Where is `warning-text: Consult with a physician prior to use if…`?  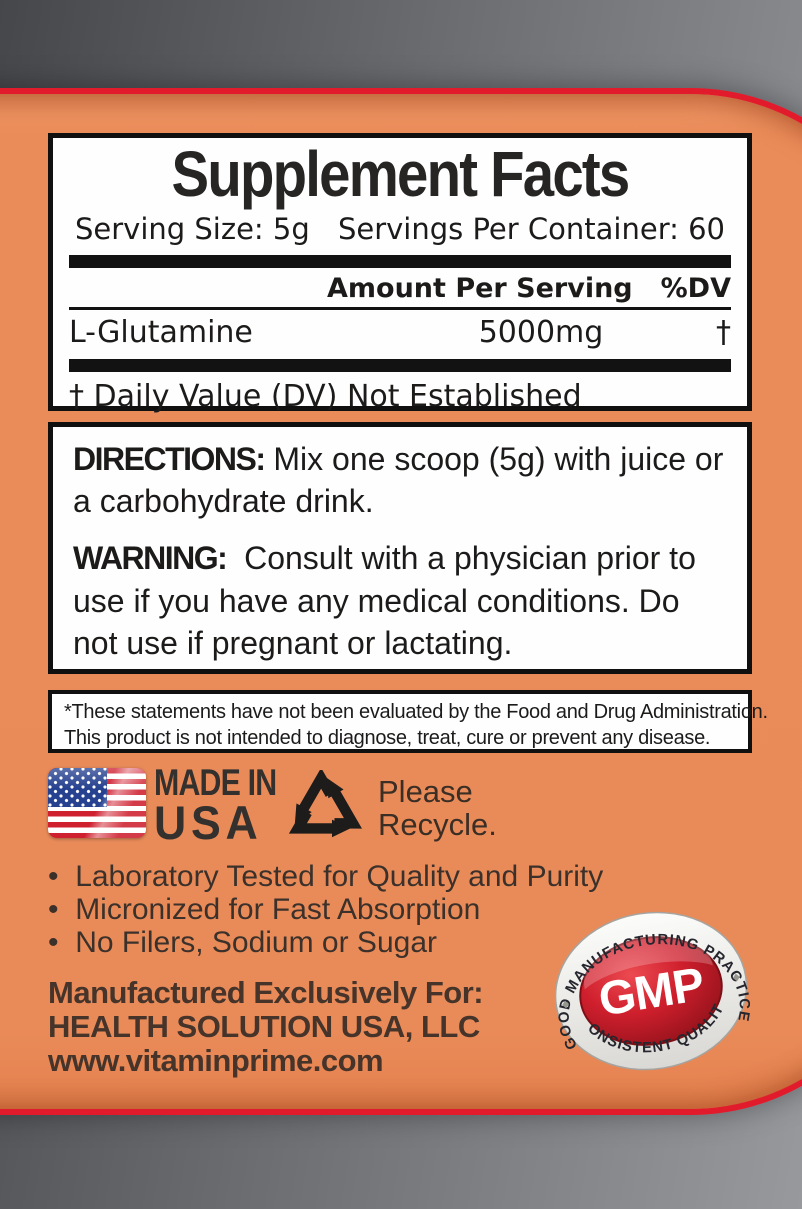
warning-text: Consult with a physician prior to use if… is located at coordinates (384, 600).